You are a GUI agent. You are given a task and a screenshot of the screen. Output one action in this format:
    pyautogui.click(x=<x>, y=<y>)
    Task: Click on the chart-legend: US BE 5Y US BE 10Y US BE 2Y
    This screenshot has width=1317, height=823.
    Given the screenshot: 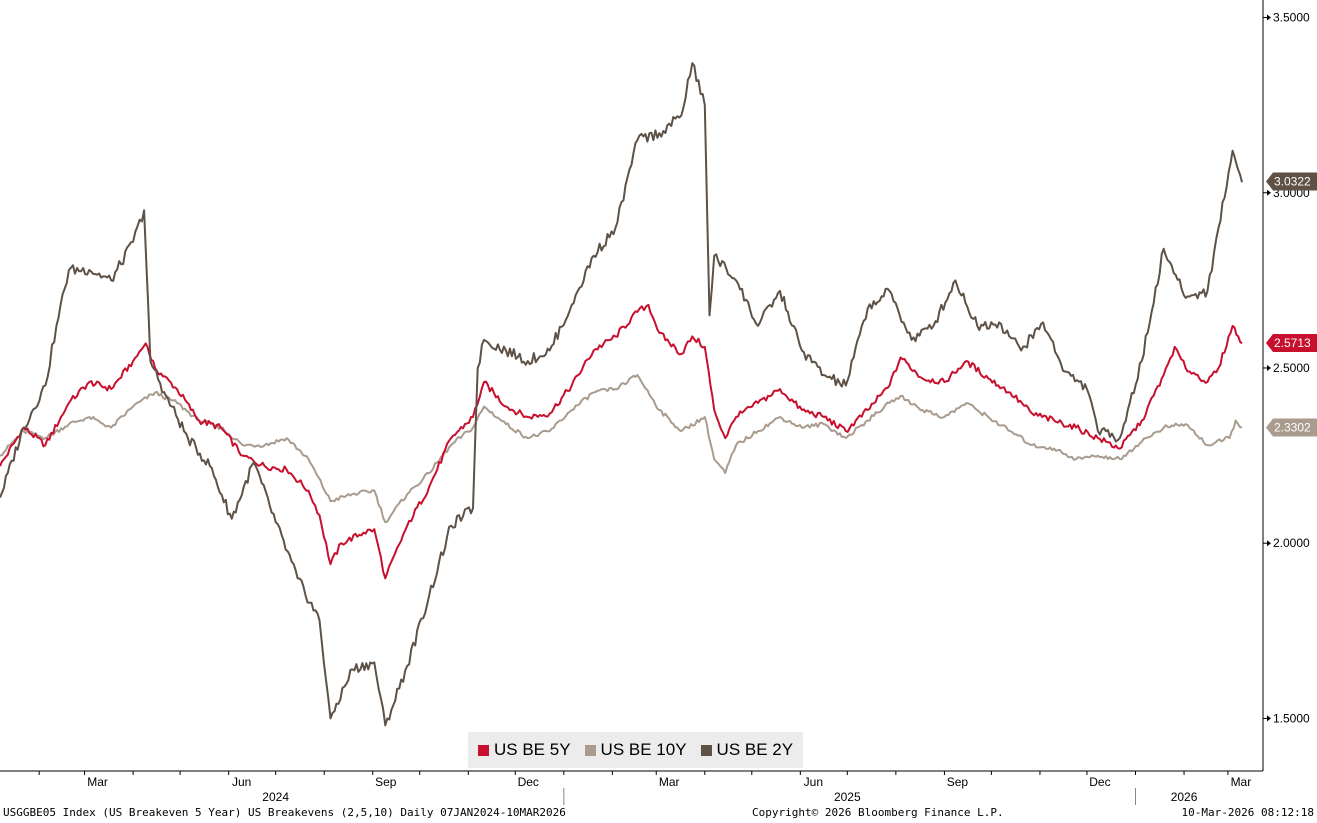 What is the action you would take?
    pyautogui.click(x=636, y=750)
    